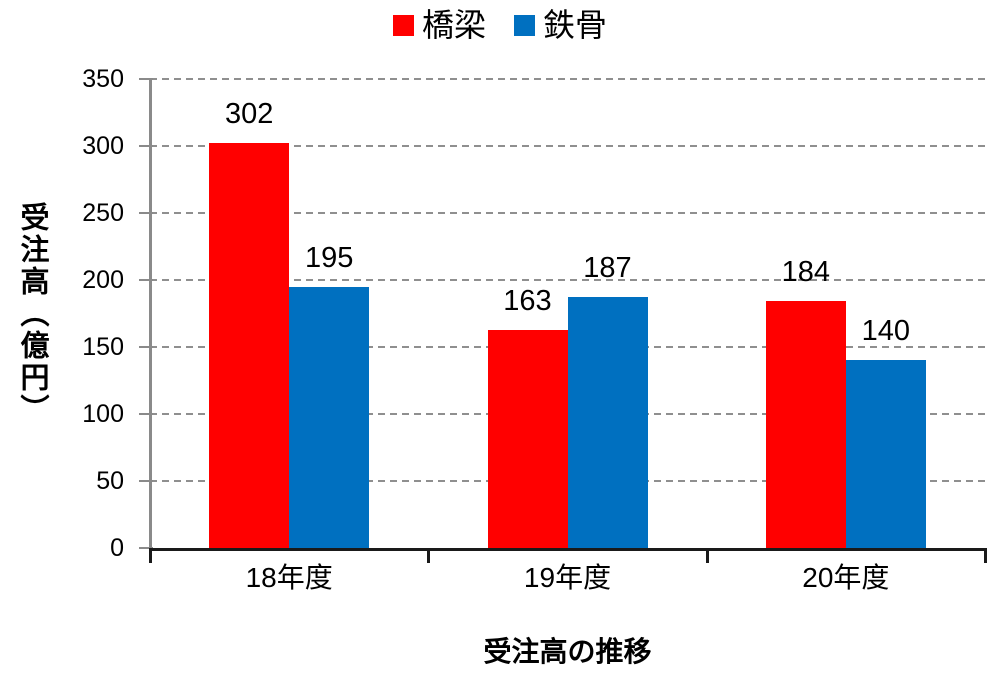  I want to click on bar-value-label: 187, so click(607, 268).